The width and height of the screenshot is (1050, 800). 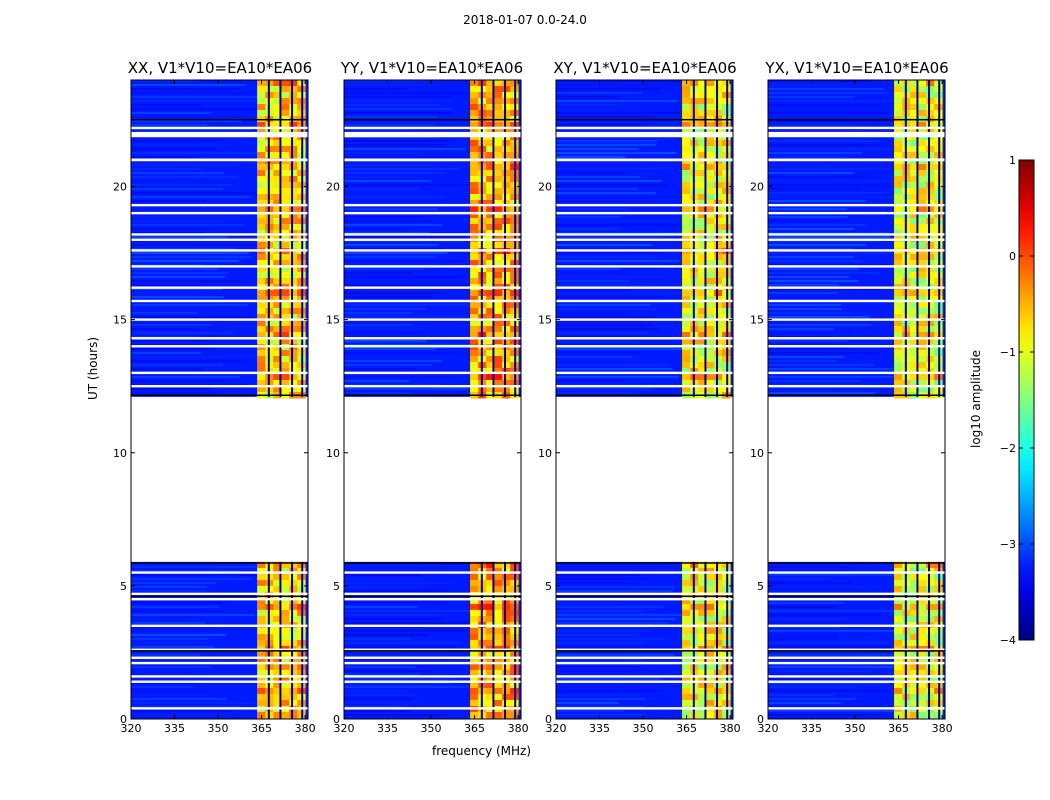 I want to click on panel-xy-x-tick-label-4: 380, so click(x=730, y=728).